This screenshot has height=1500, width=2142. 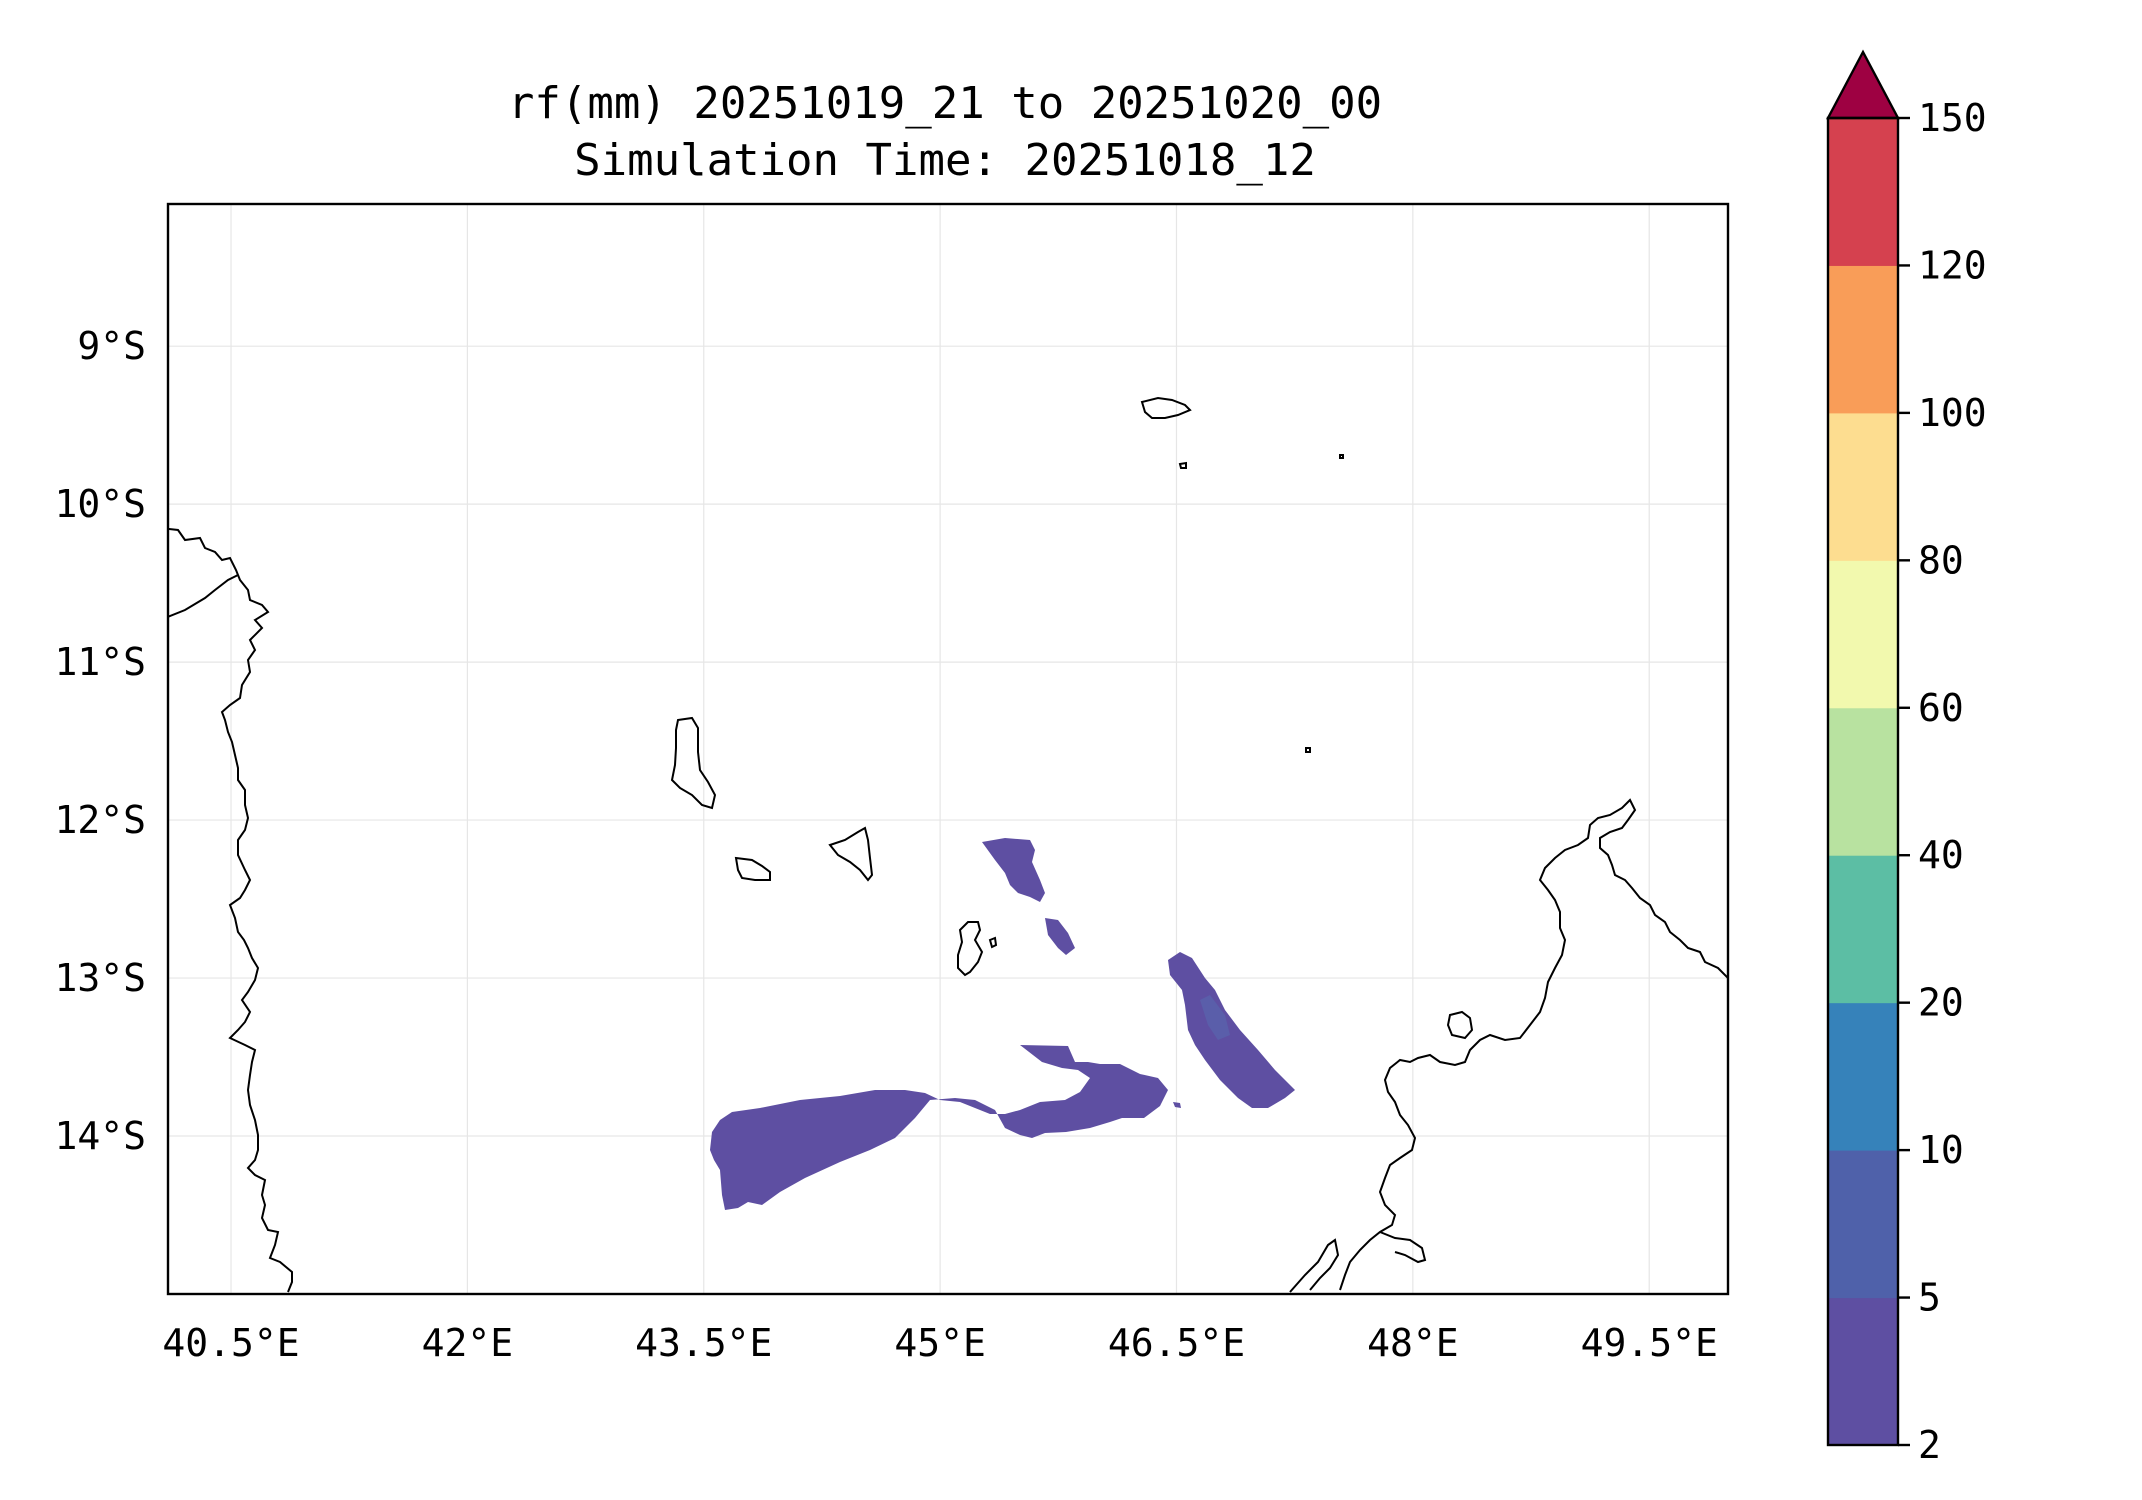 What do you see at coordinates (1231, 1030) in the screenshot?
I see `rain-patch-east-band` at bounding box center [1231, 1030].